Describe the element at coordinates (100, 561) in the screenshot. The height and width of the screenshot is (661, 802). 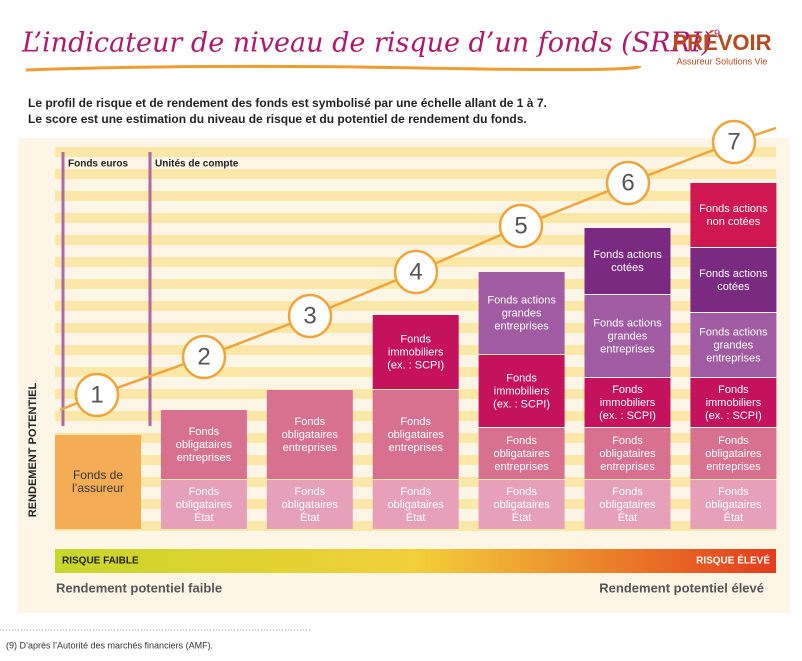
I see `risk-low: RISQUE FAIBLE` at that location.